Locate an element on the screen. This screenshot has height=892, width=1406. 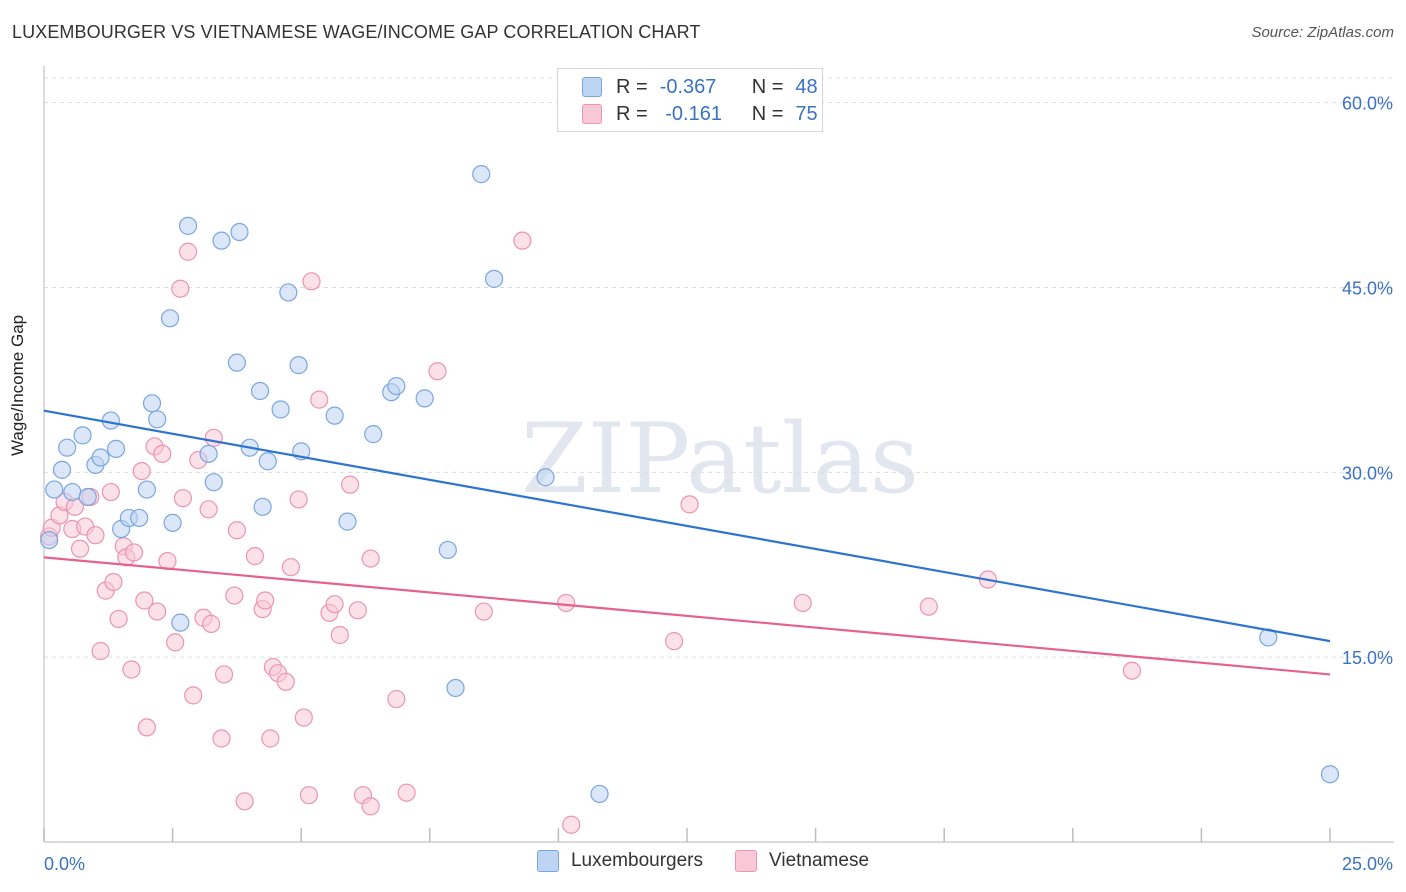
watermark: ZIPatlas is located at coordinates (720, 459).